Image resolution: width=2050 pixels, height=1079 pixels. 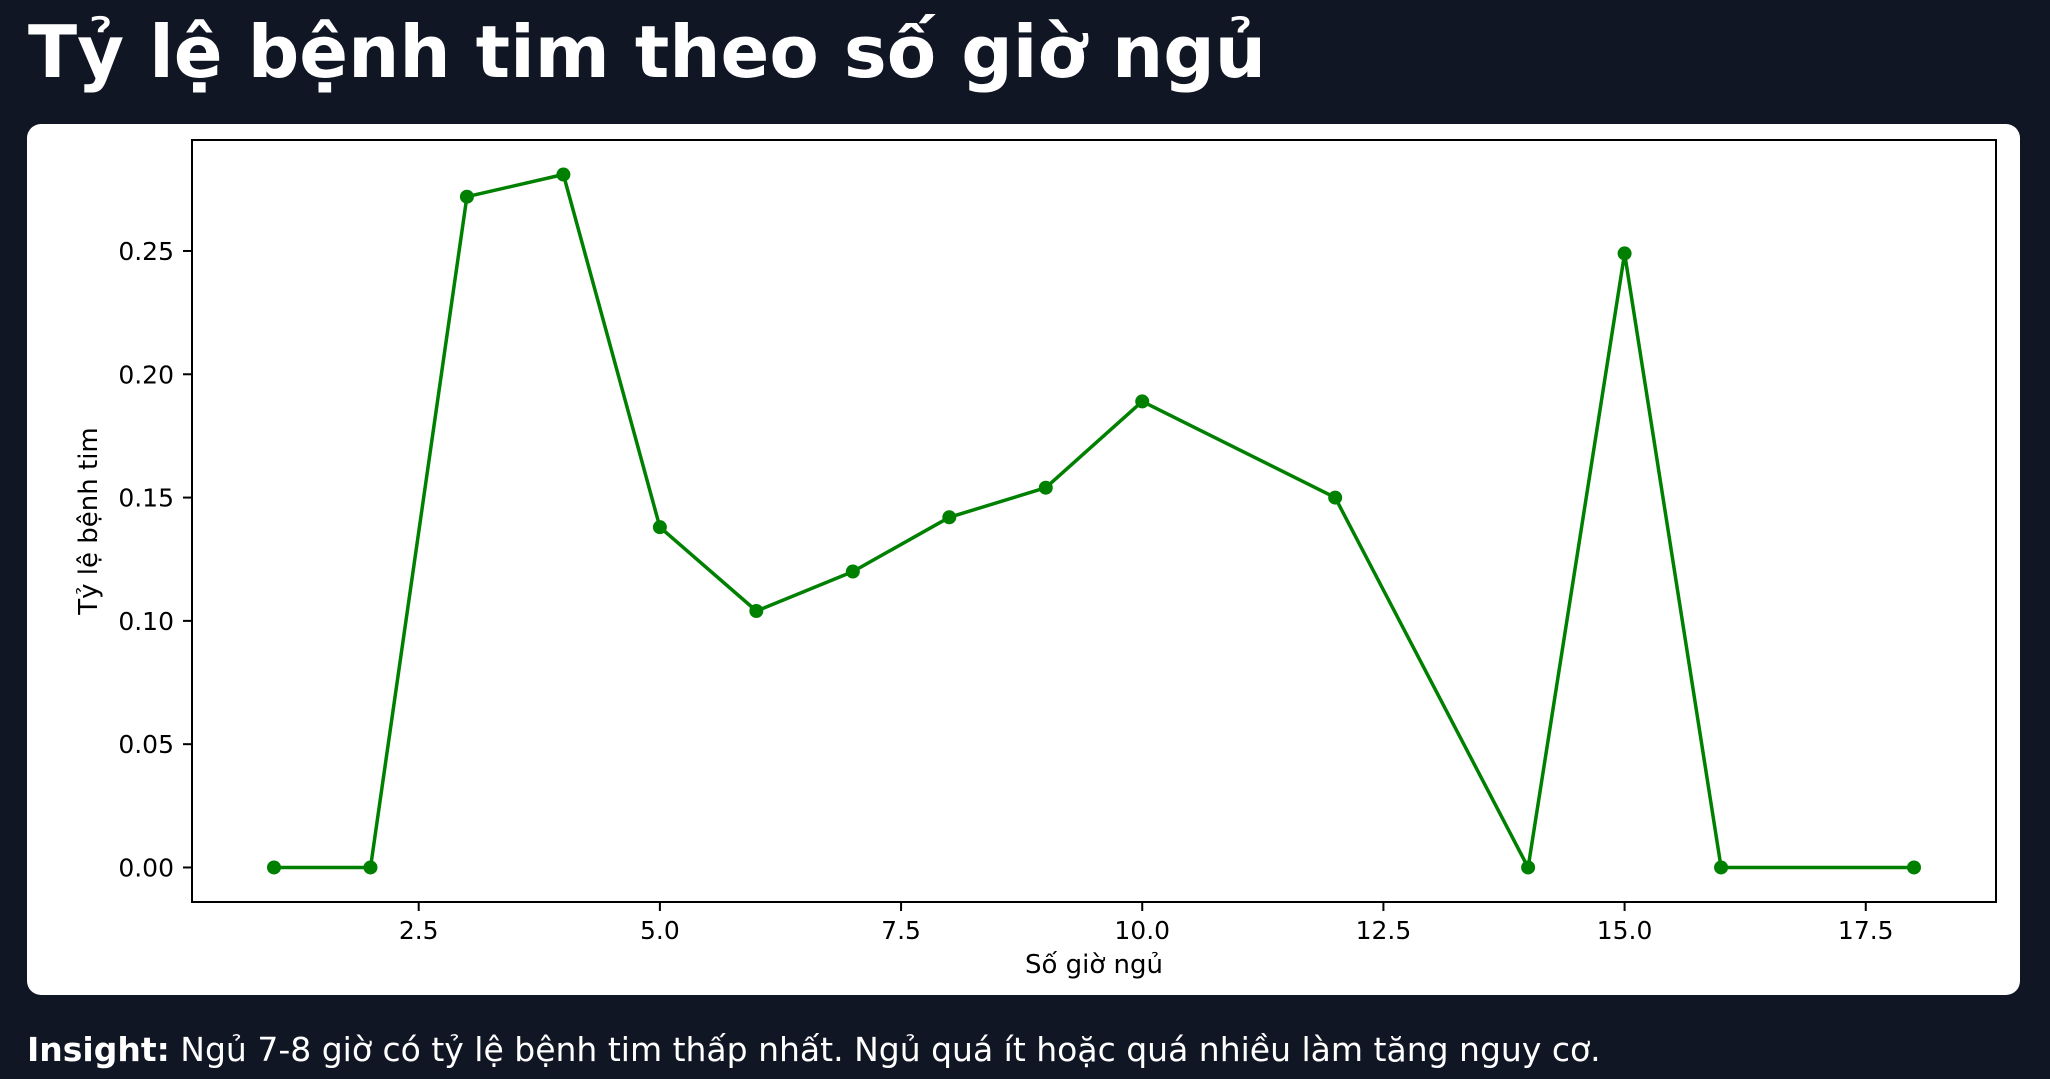 I want to click on y-tick-label: 0.10, so click(x=146, y=621).